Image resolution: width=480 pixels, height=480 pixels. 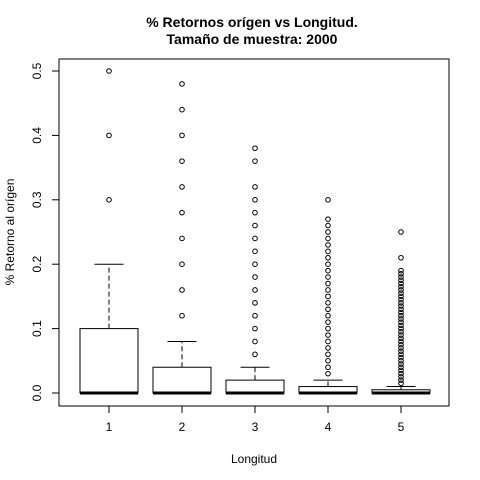 What do you see at coordinates (37, 328) in the screenshot?
I see `y-tick-label: 0.1` at bounding box center [37, 328].